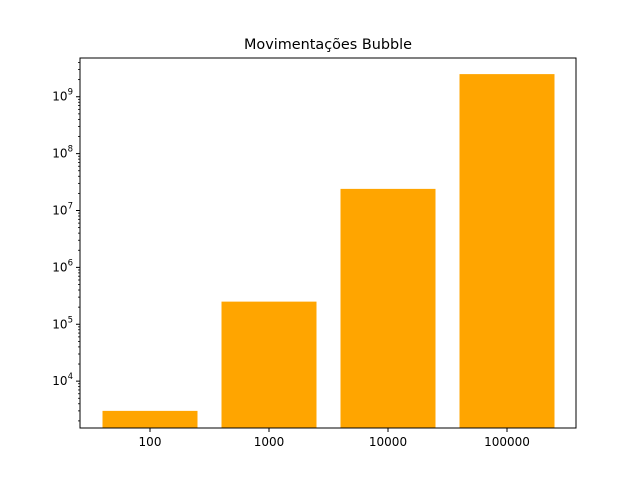  I want to click on x-axis: 100 1000 10000 100000, so click(334, 438).